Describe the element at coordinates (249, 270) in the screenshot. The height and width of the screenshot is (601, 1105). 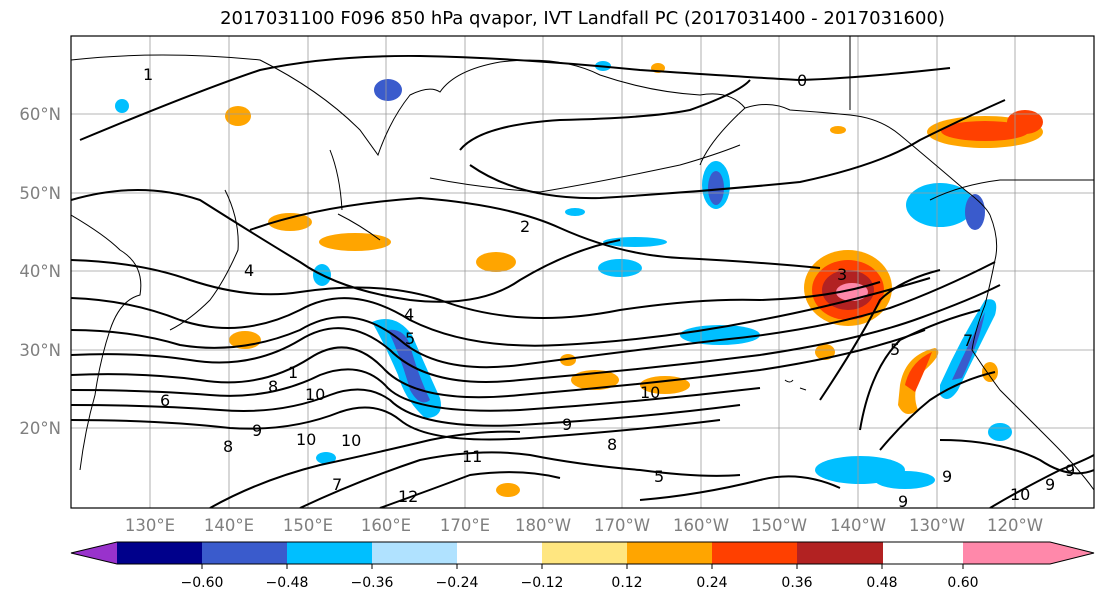
I see `contour-value-label: 4` at that location.